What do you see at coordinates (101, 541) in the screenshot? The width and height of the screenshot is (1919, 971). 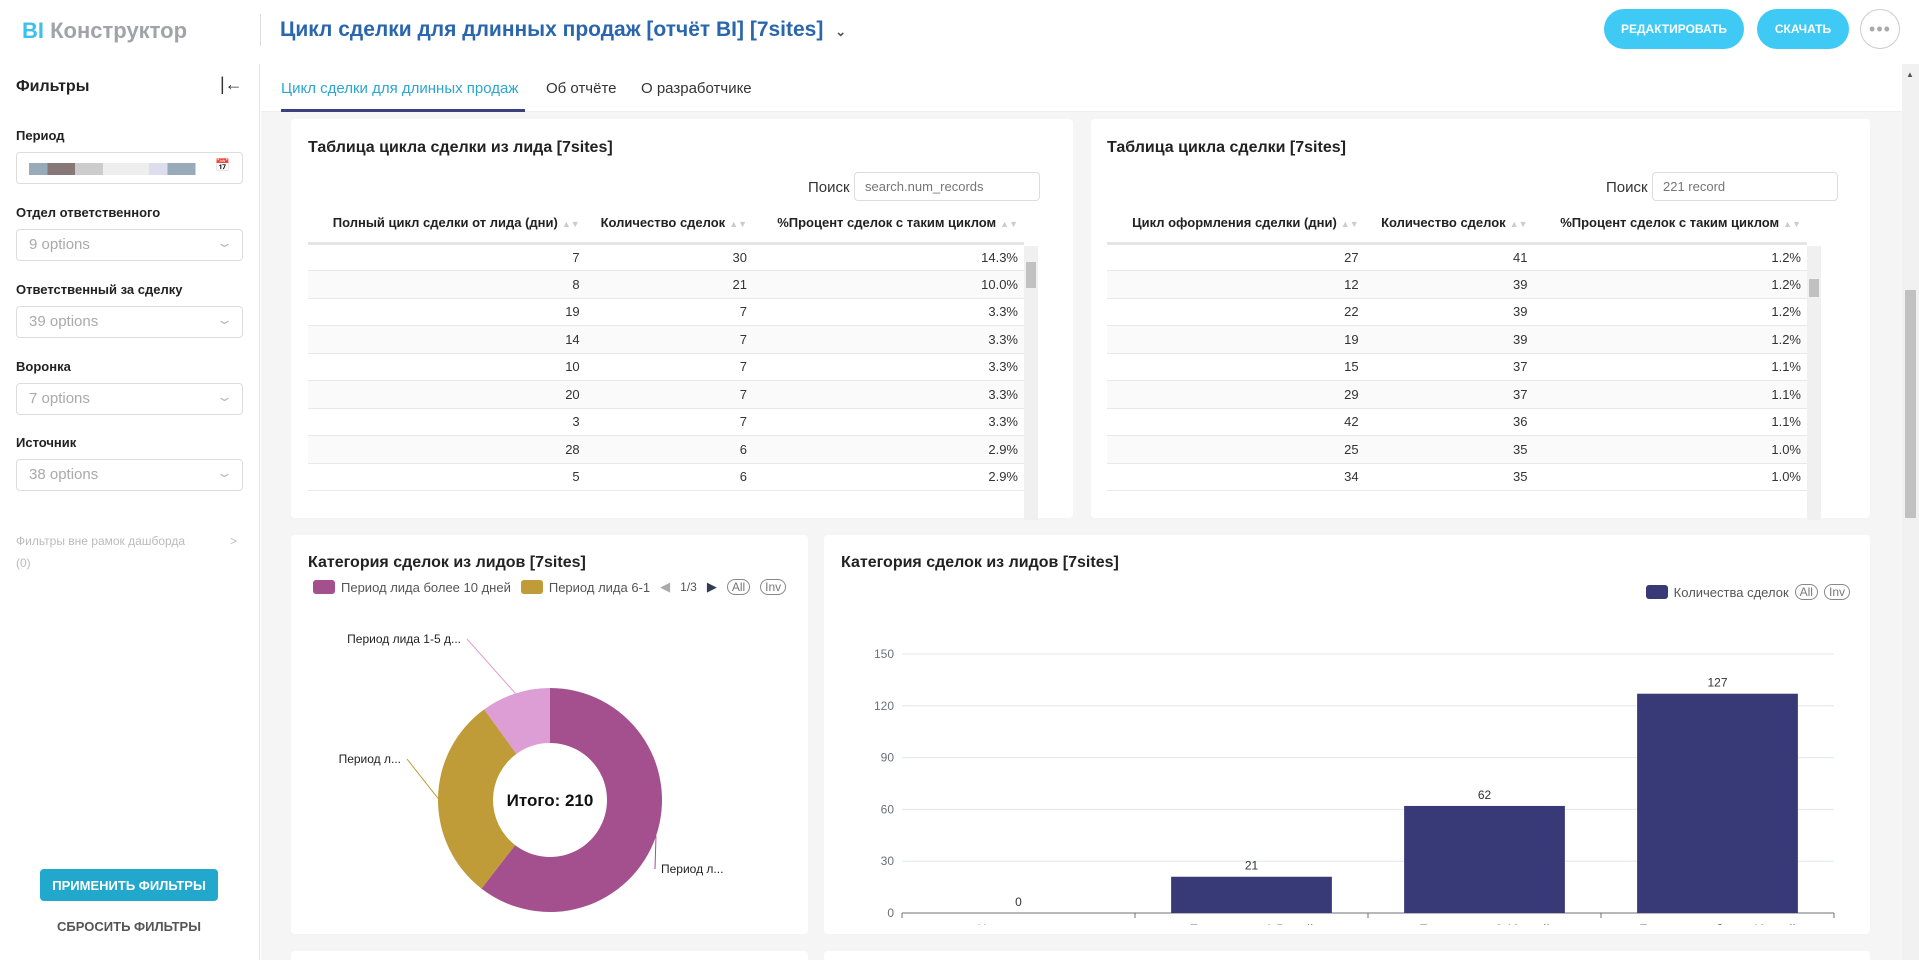 I see `outside-filters-label: Фильтры вне рамок дашборда` at bounding box center [101, 541].